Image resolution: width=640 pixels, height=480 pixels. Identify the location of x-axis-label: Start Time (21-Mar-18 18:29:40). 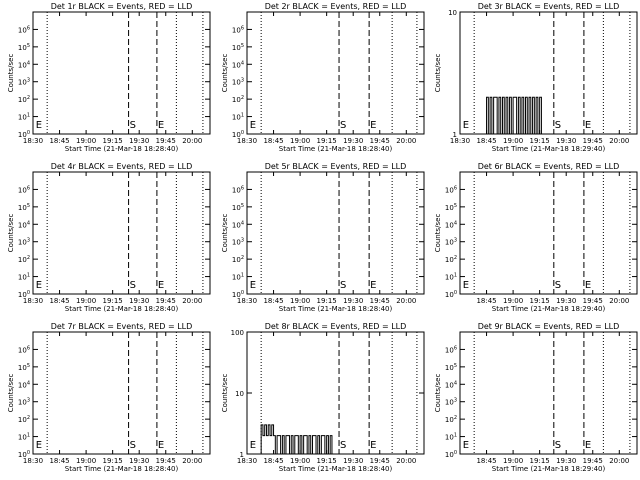
(549, 149).